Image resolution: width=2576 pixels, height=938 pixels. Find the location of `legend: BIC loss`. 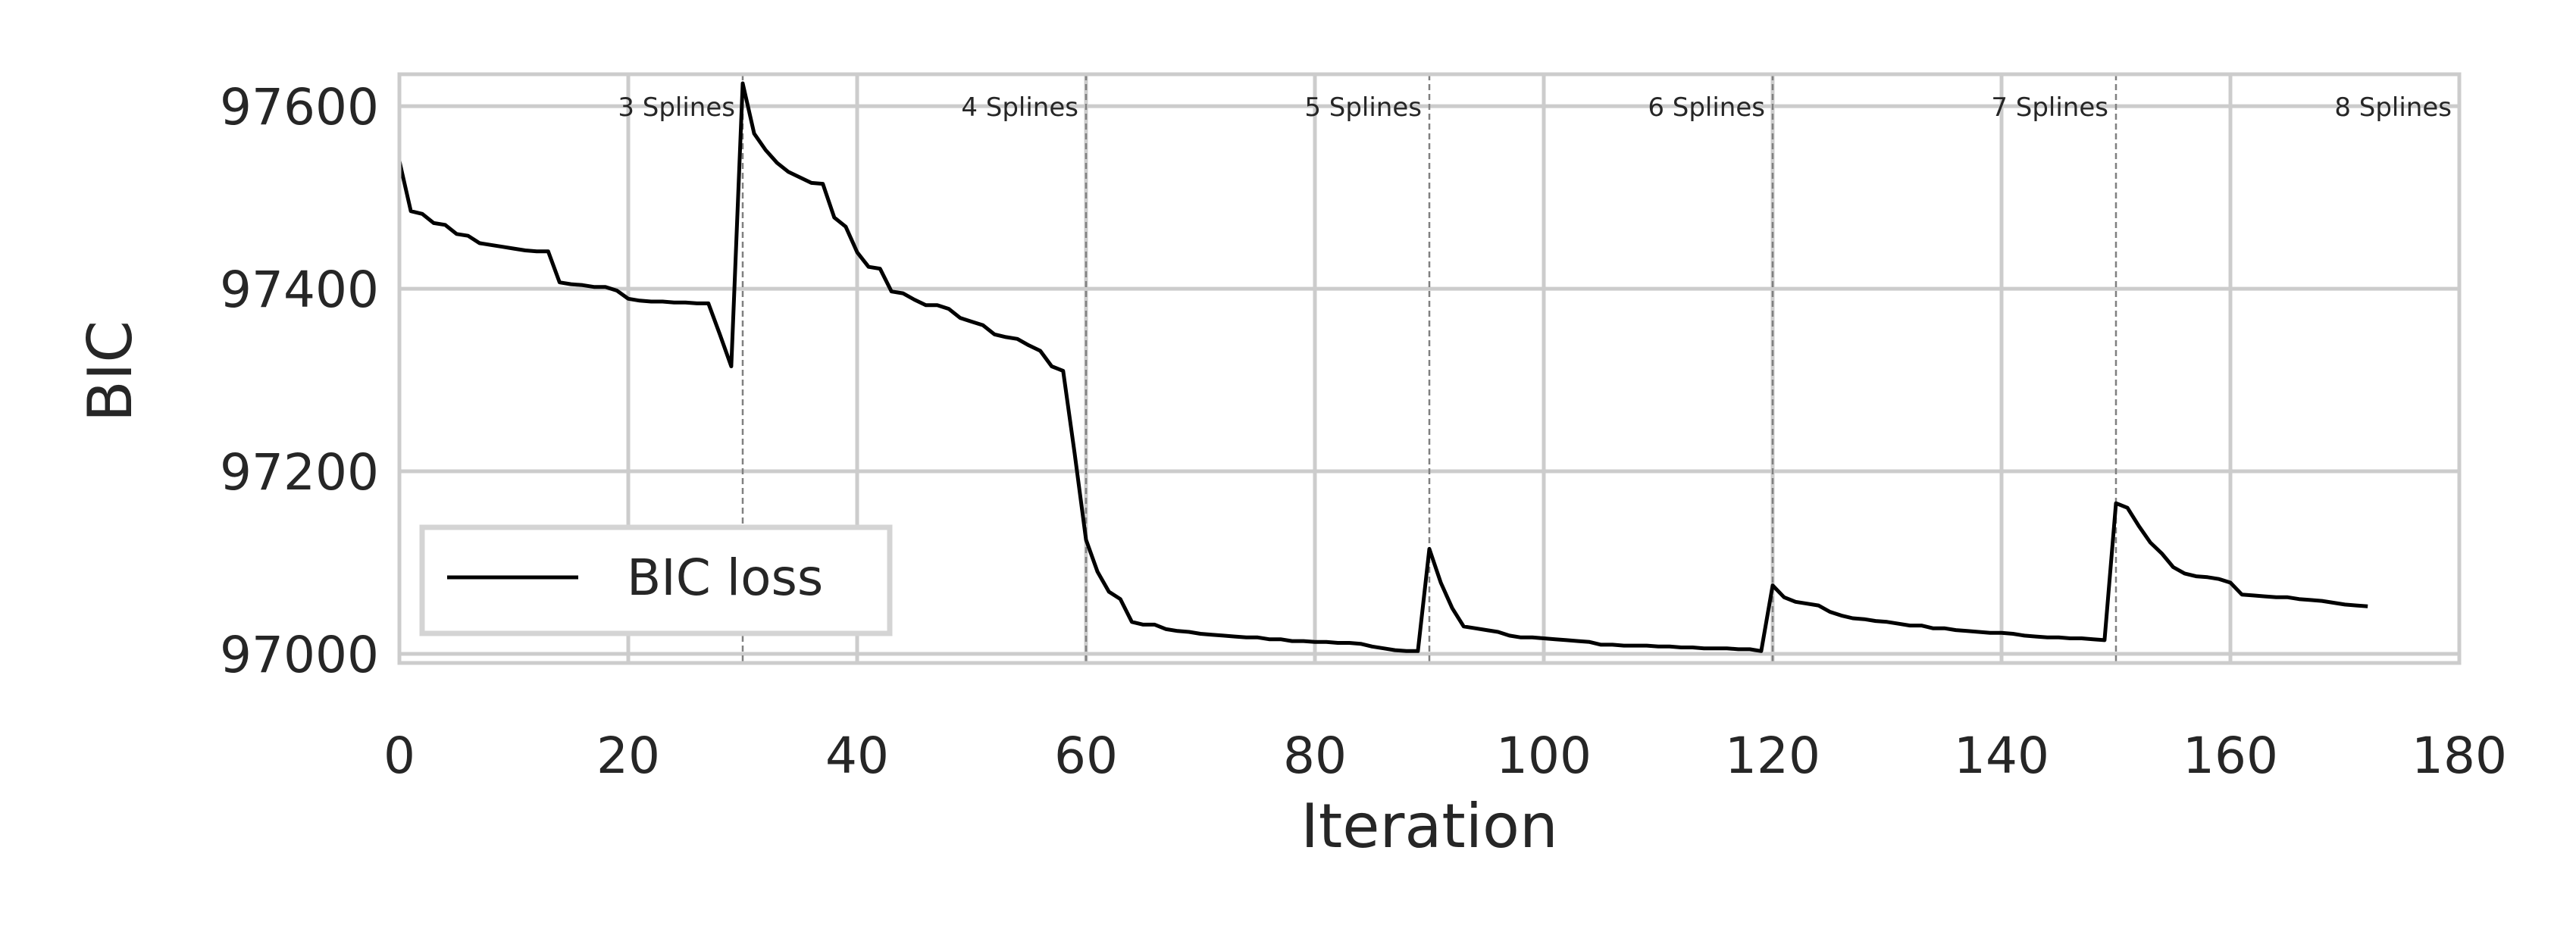

legend: BIC loss is located at coordinates (656, 580).